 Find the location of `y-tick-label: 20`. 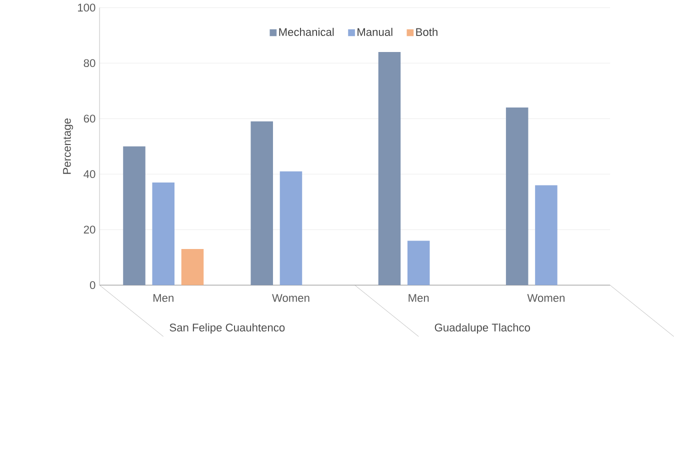

y-tick-label: 20 is located at coordinates (90, 230).